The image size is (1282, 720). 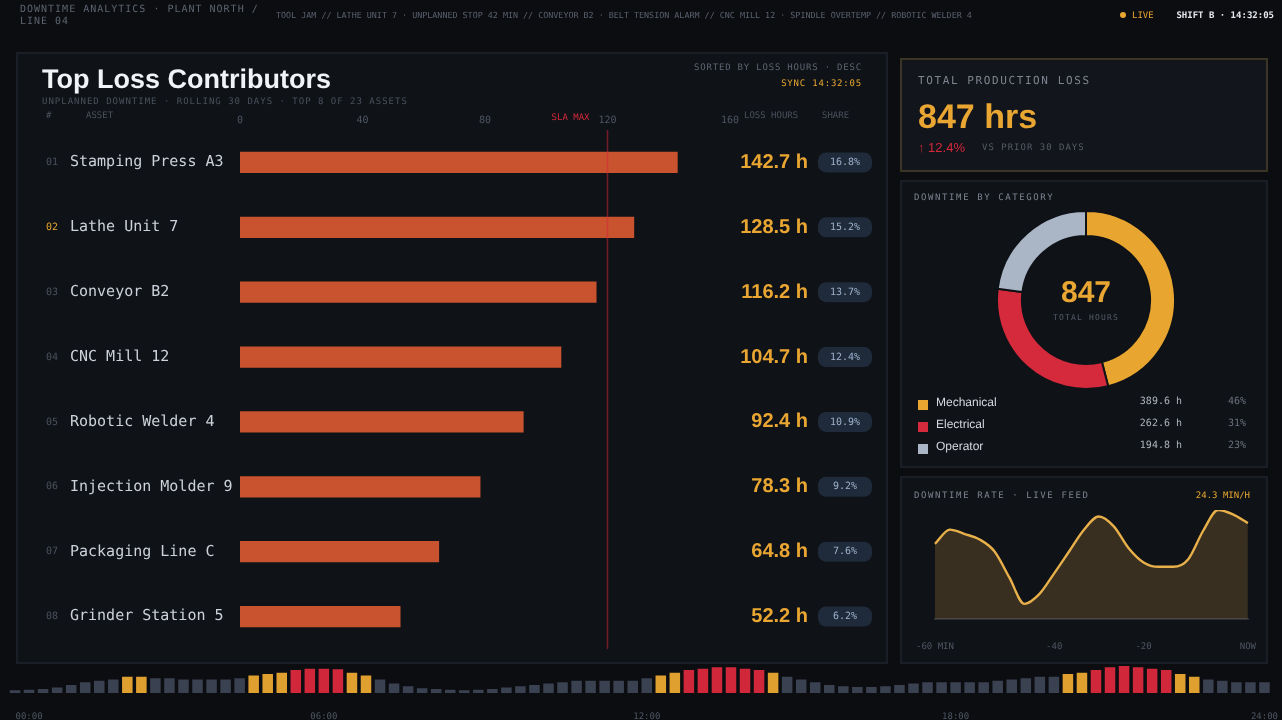 What do you see at coordinates (774, 292) in the screenshot?
I see `data-label: 116.2 h` at bounding box center [774, 292].